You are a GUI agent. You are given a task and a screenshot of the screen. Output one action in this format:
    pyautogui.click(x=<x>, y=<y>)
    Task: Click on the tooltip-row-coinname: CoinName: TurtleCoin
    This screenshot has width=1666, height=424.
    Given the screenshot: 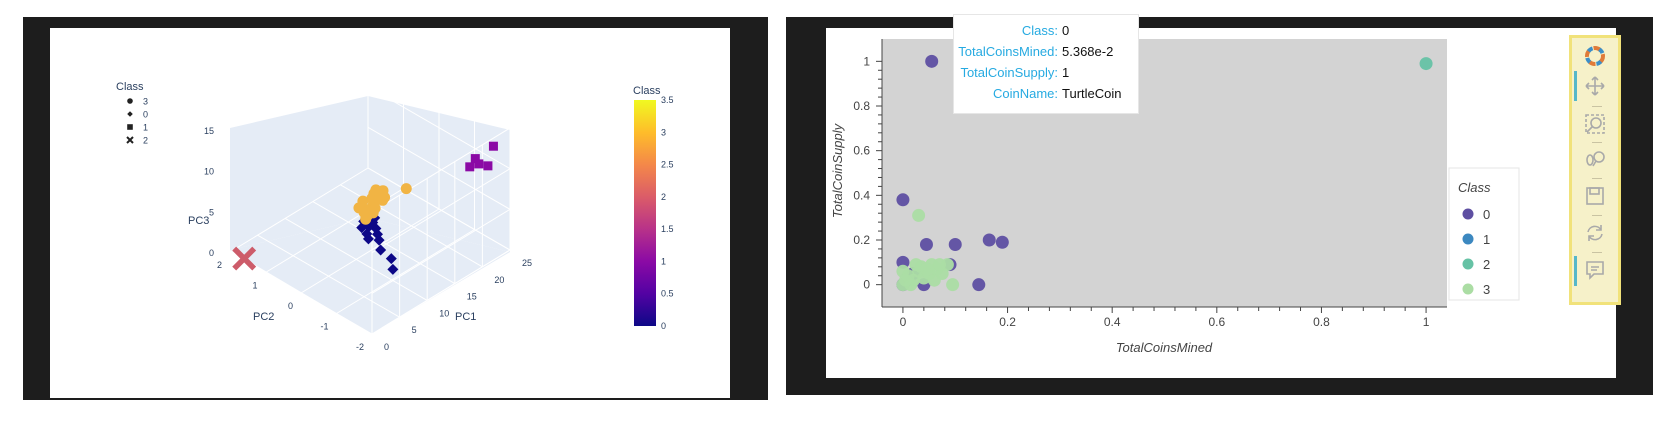 What is the action you would take?
    pyautogui.click(x=1046, y=96)
    